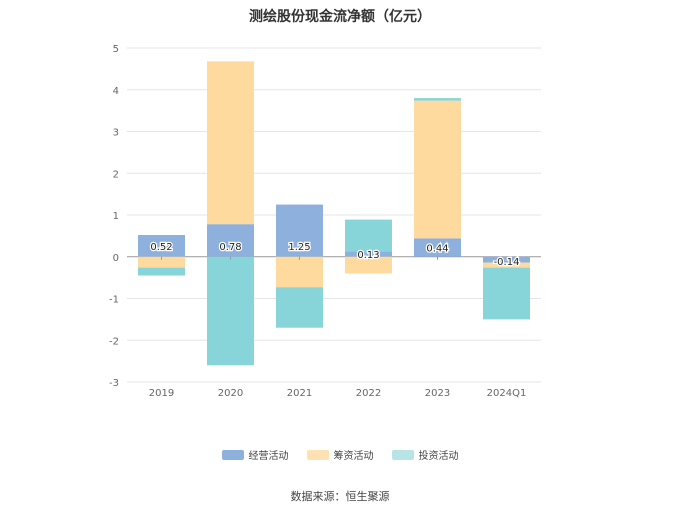  Describe the element at coordinates (507, 393) in the screenshot. I see `x-tick-label: 2024Q1` at that location.